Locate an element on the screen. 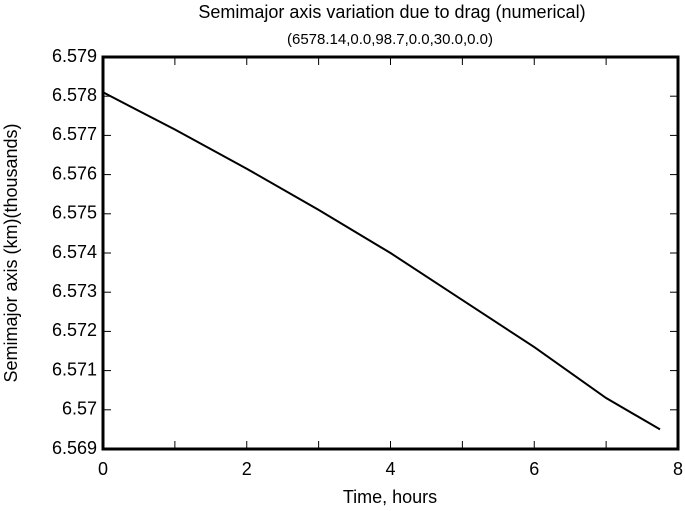 The width and height of the screenshot is (685, 511). y-tick-label: 6.571 is located at coordinates (74, 369).